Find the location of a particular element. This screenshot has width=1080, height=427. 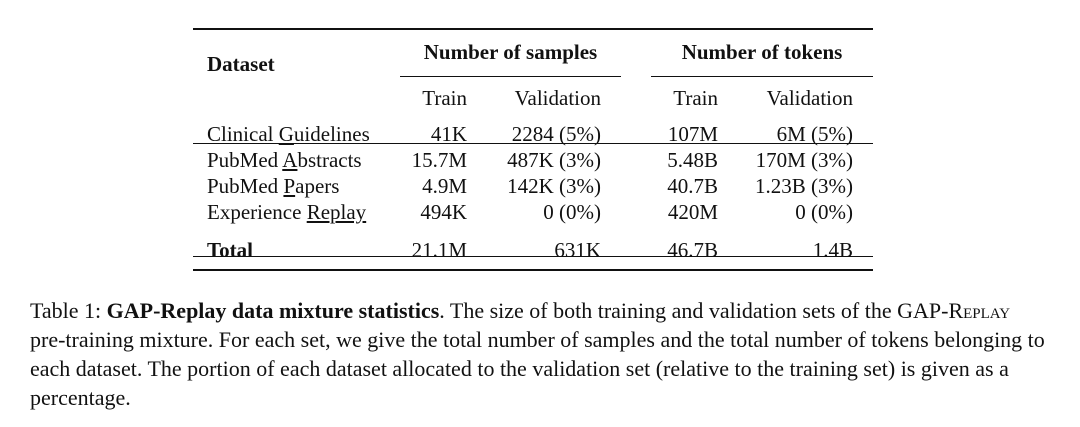

table-row-dataset: PubMed Abstracts is located at coordinates (284, 160).